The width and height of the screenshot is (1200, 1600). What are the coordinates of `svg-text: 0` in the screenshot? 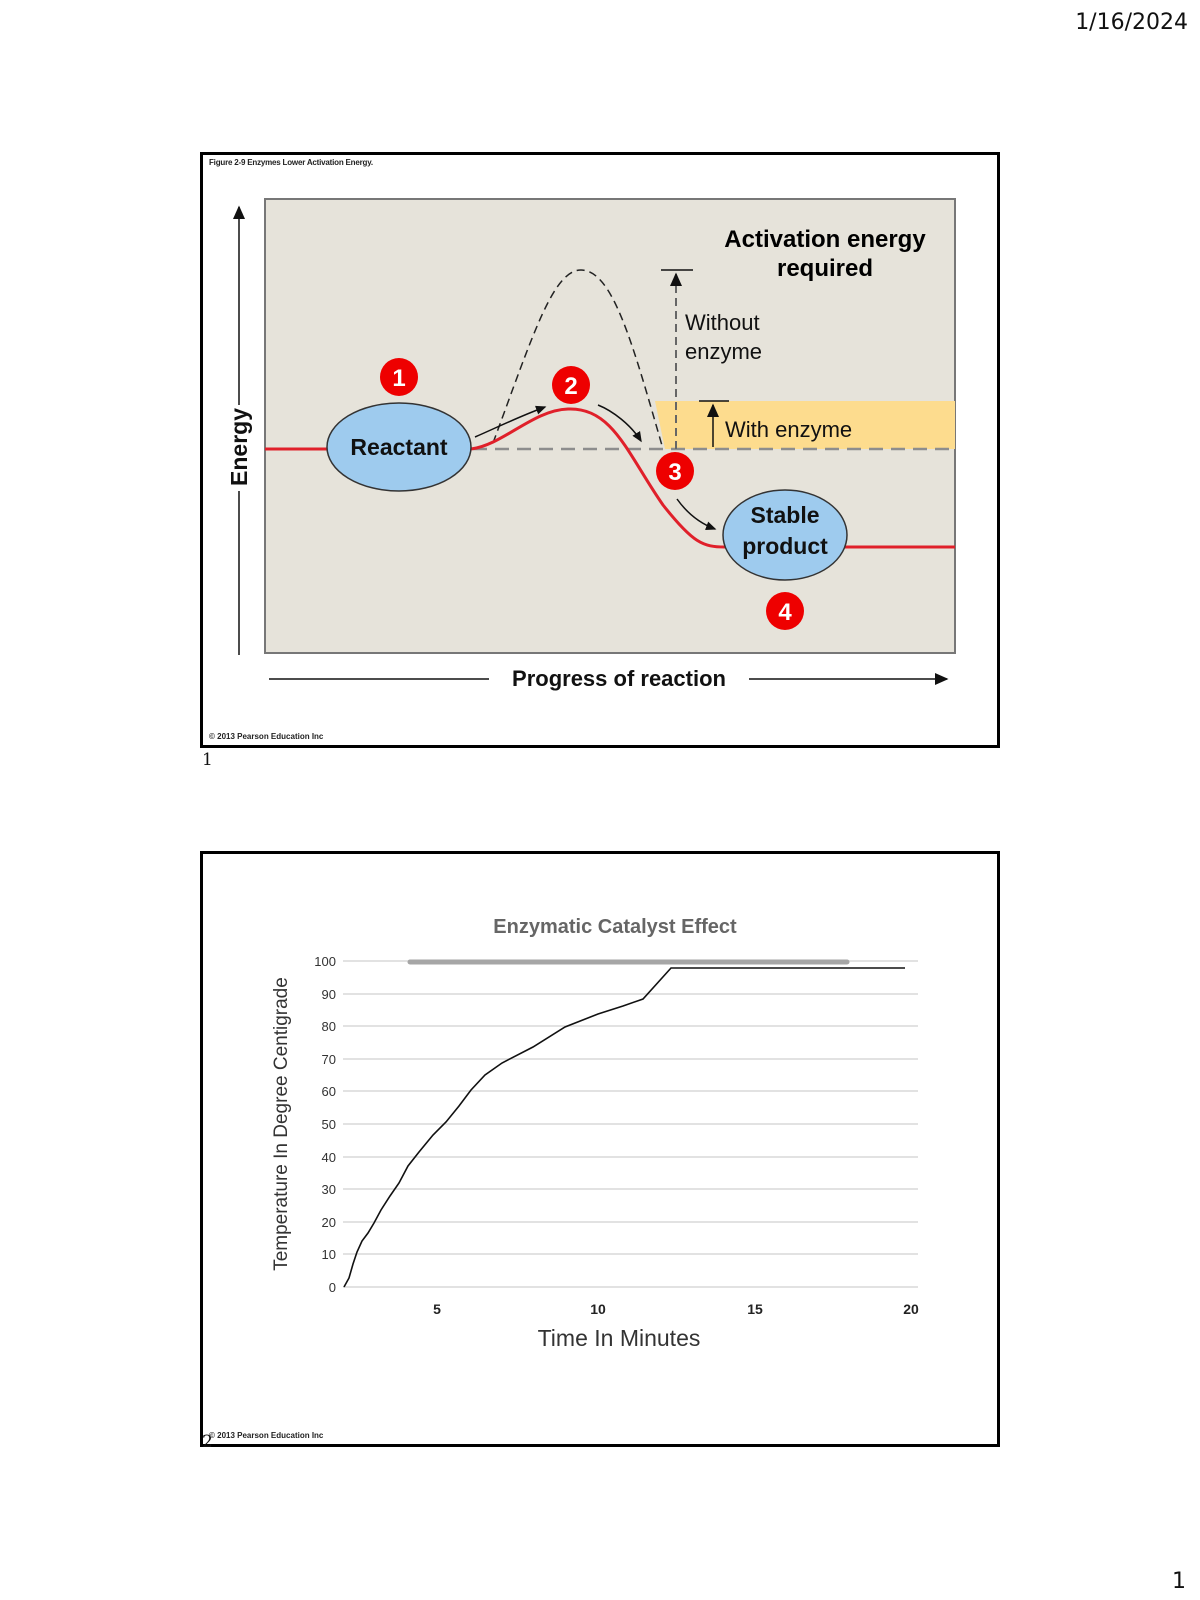 It's located at (332, 1287).